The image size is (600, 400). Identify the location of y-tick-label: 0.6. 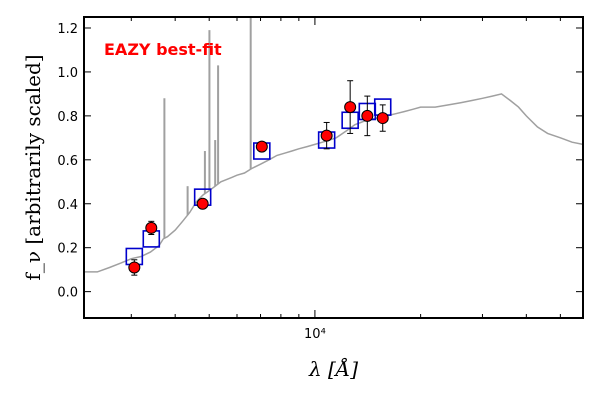
(67, 161).